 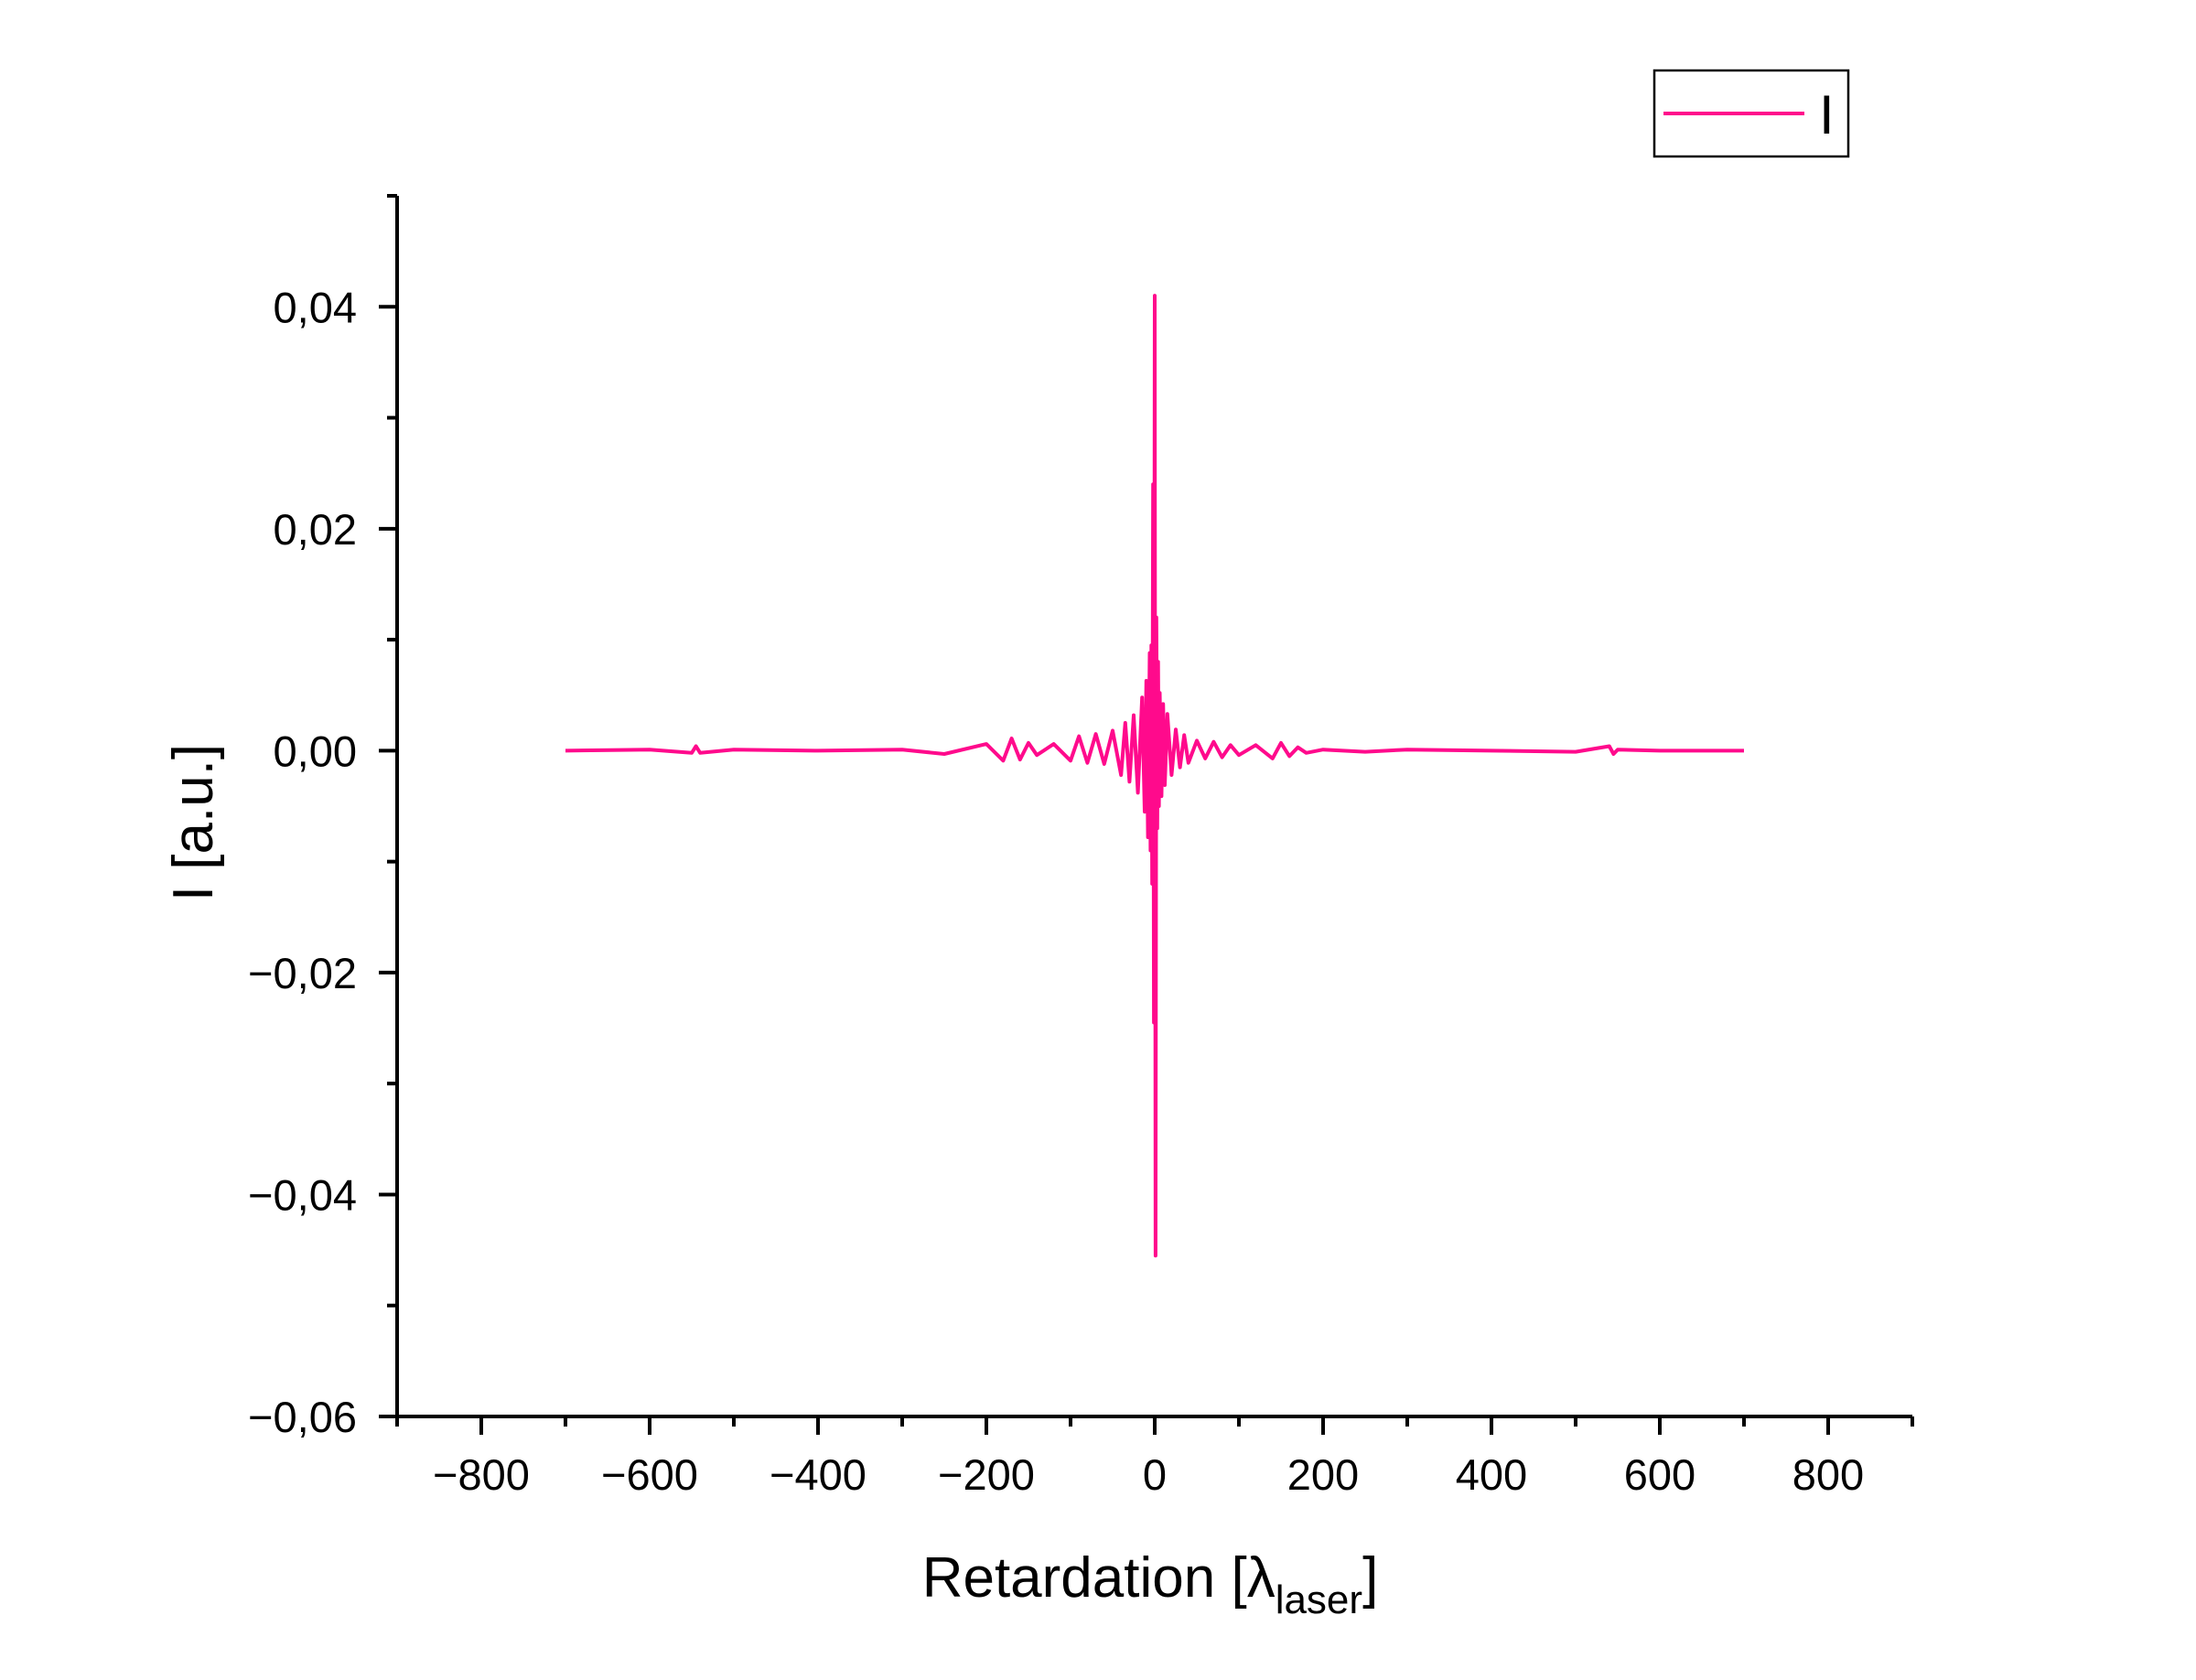 What do you see at coordinates (1660, 1474) in the screenshot?
I see `x-tick-label: 600` at bounding box center [1660, 1474].